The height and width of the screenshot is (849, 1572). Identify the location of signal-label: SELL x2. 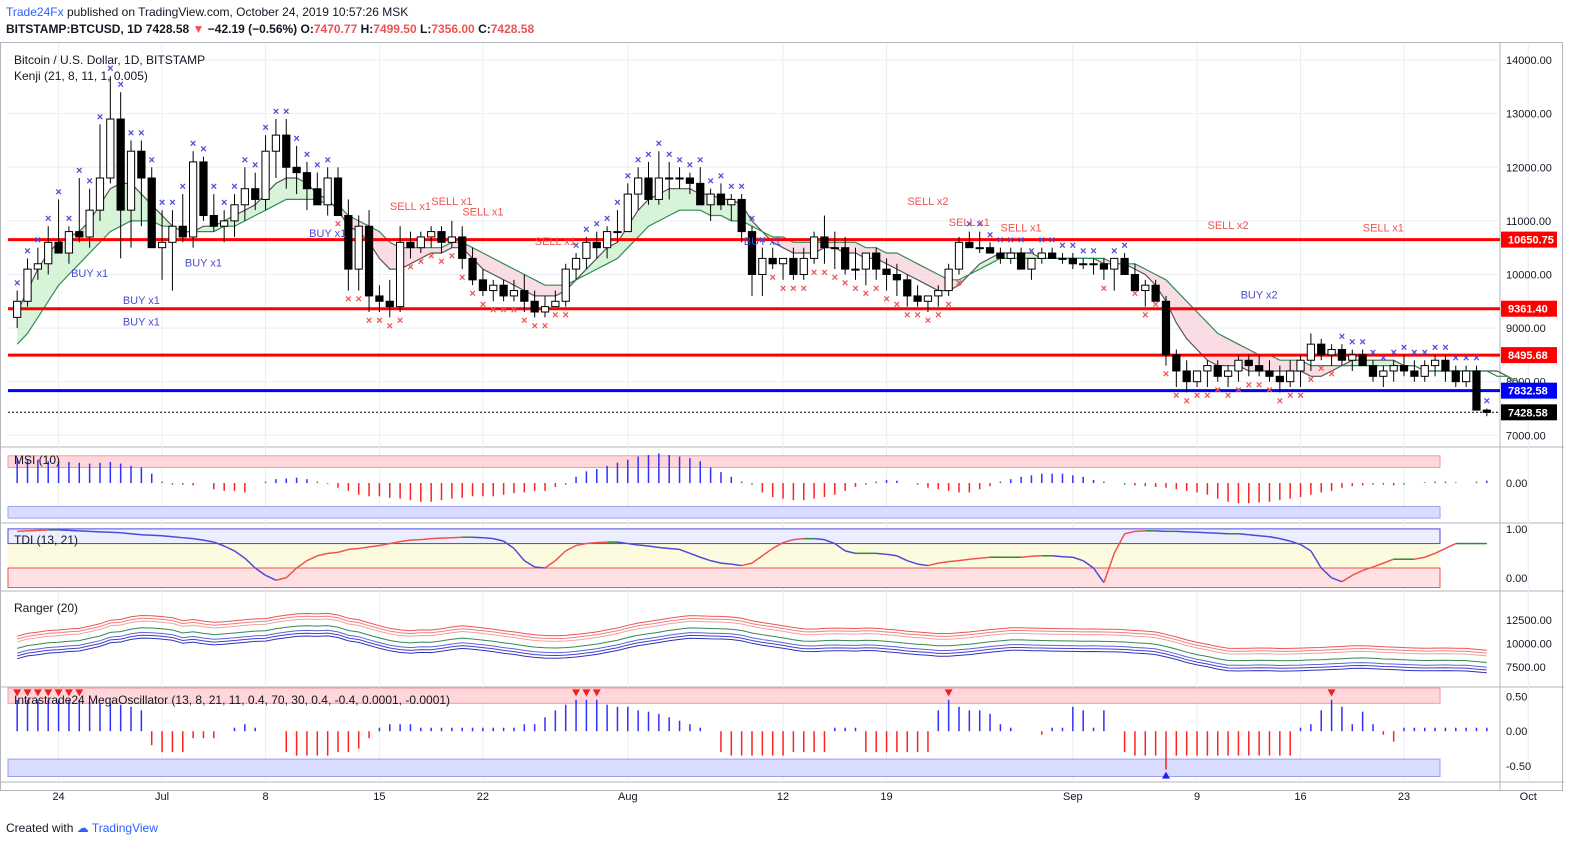
(1227, 226).